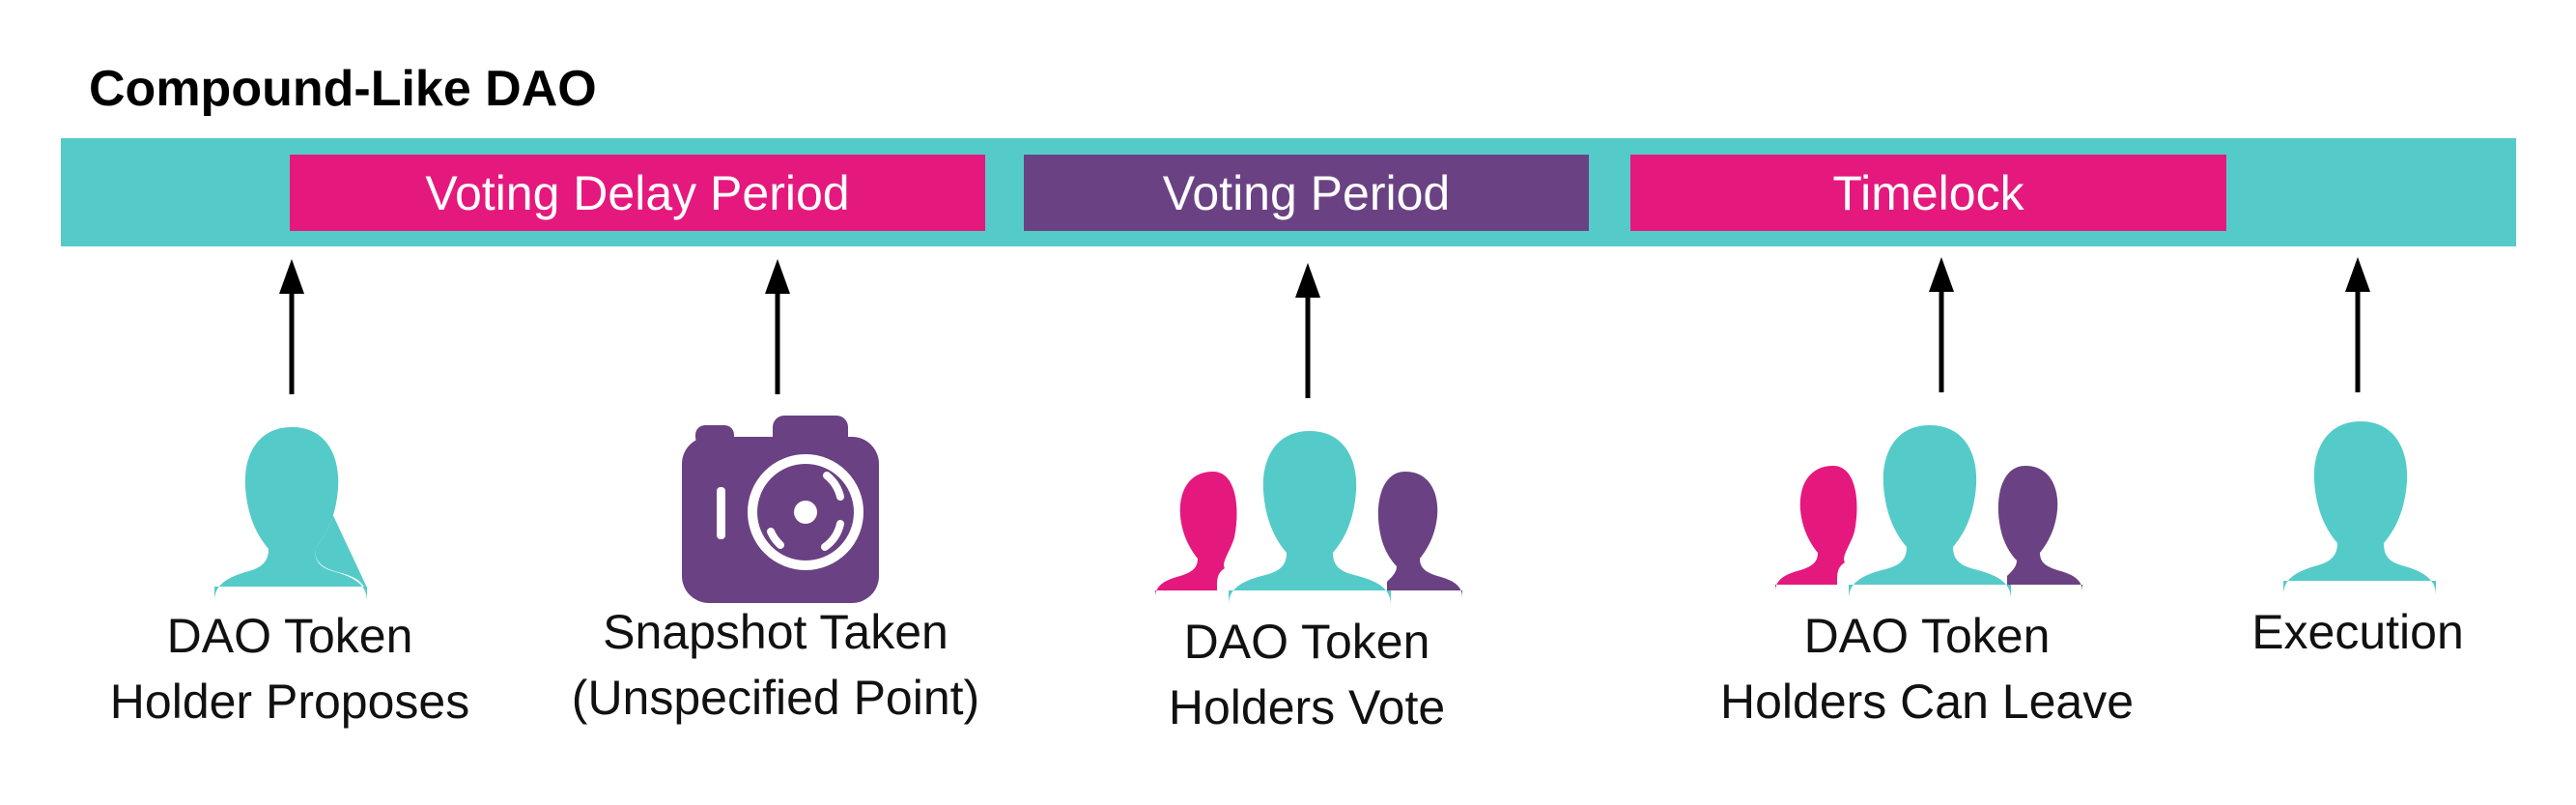 This screenshot has width=2576, height=805. What do you see at coordinates (1307, 331) in the screenshot?
I see `arrow-vote` at bounding box center [1307, 331].